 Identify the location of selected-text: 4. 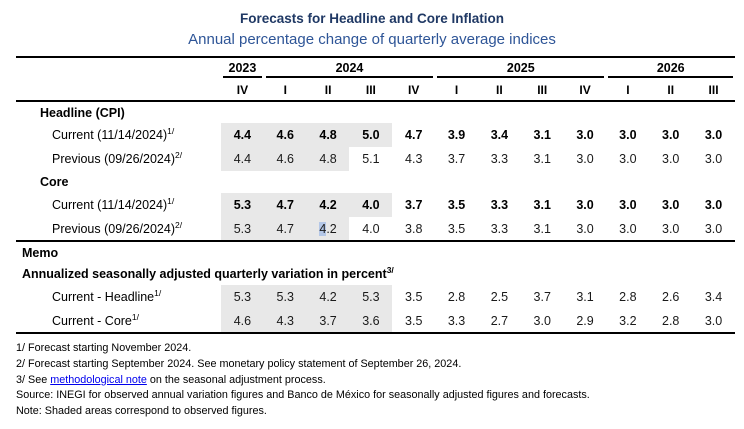
(323, 228).